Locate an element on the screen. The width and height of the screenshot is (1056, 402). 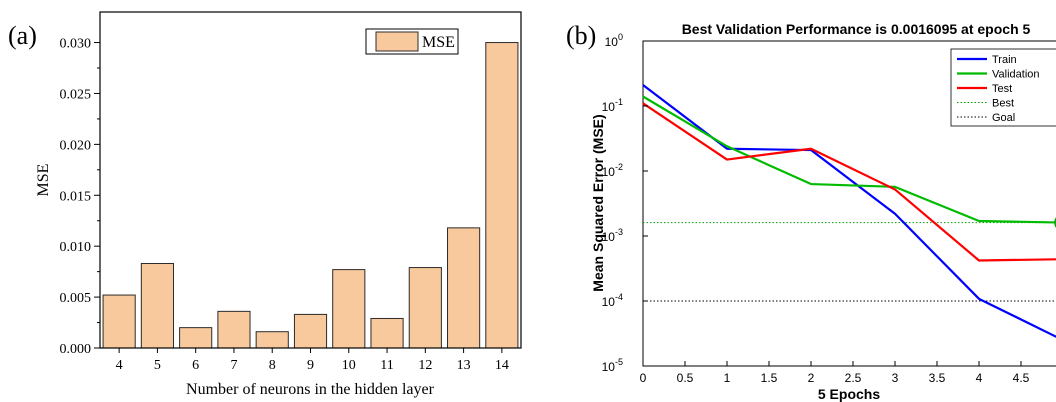
y-tick-label: 10⁻³ is located at coordinates (612, 235).